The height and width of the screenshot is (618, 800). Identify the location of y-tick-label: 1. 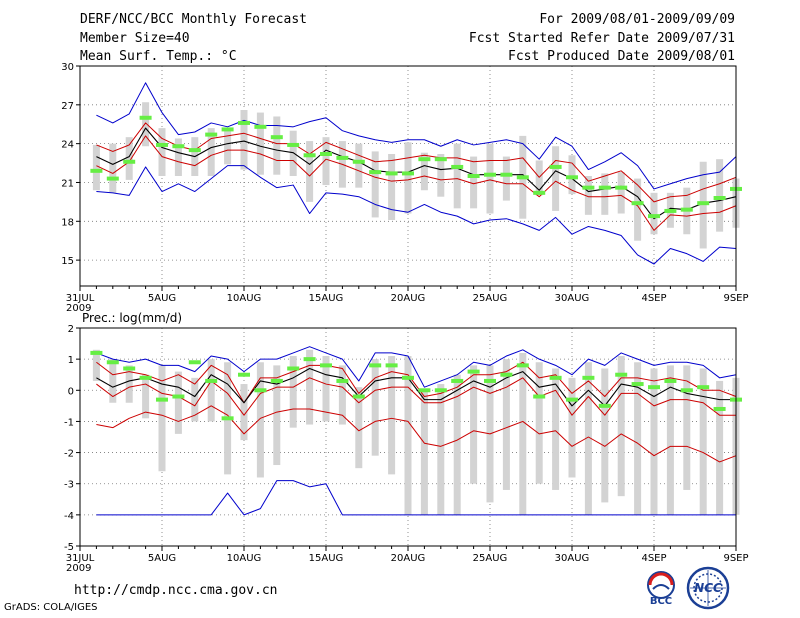
(71, 360).